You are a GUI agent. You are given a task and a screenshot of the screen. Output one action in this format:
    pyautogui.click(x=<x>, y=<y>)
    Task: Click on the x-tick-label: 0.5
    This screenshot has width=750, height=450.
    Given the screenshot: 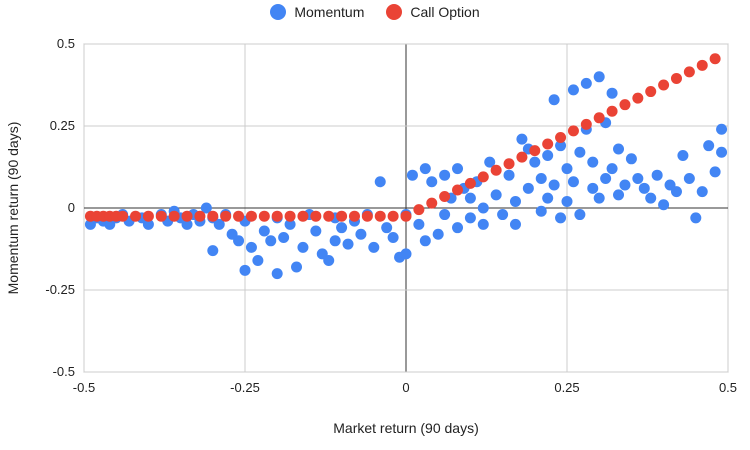 What is the action you would take?
    pyautogui.click(x=728, y=387)
    